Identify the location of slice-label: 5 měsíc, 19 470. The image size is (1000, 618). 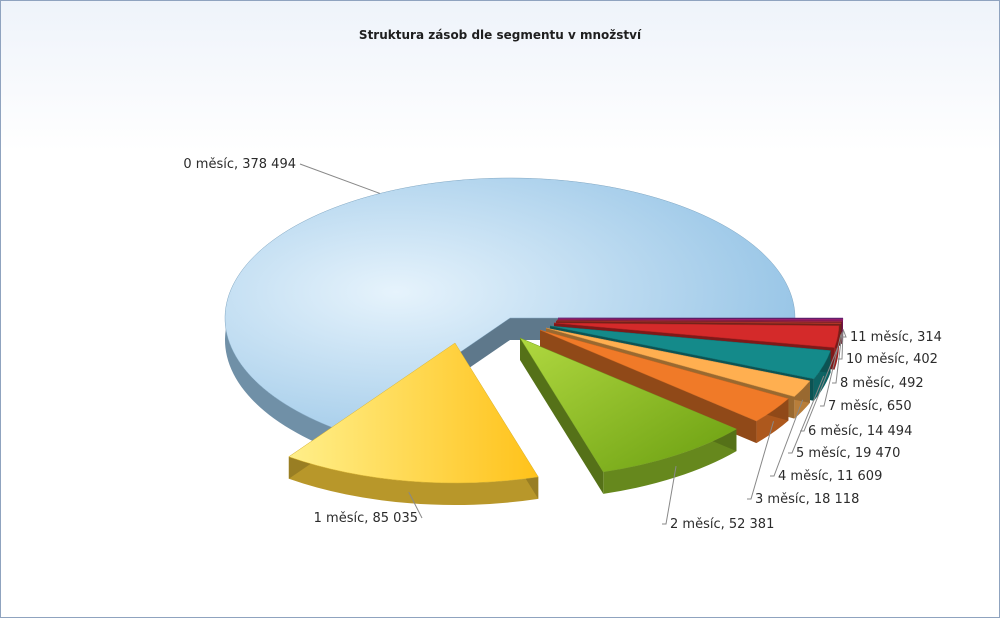
(848, 453).